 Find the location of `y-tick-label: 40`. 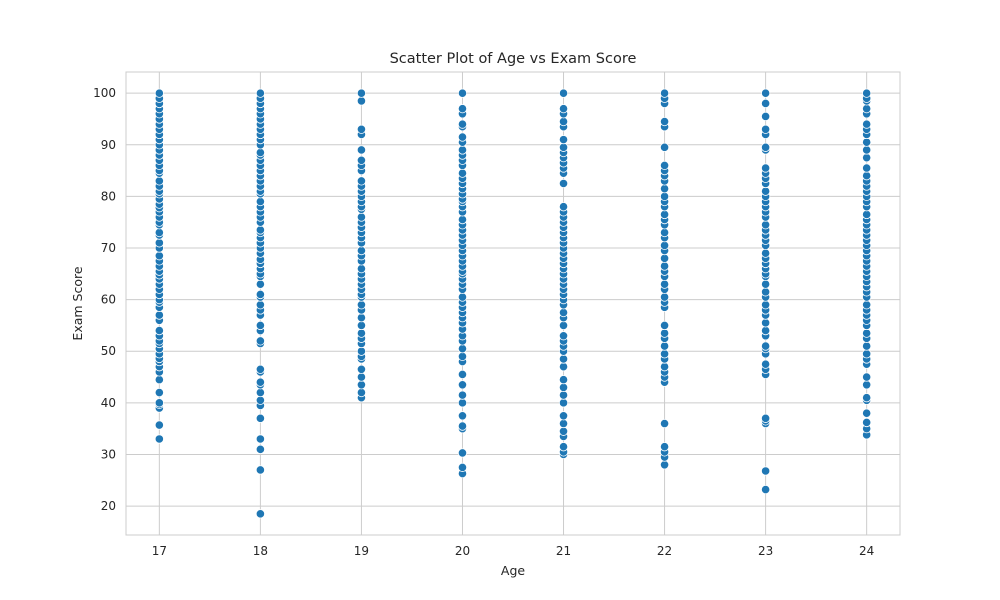

y-tick-label: 40 is located at coordinates (108, 403).